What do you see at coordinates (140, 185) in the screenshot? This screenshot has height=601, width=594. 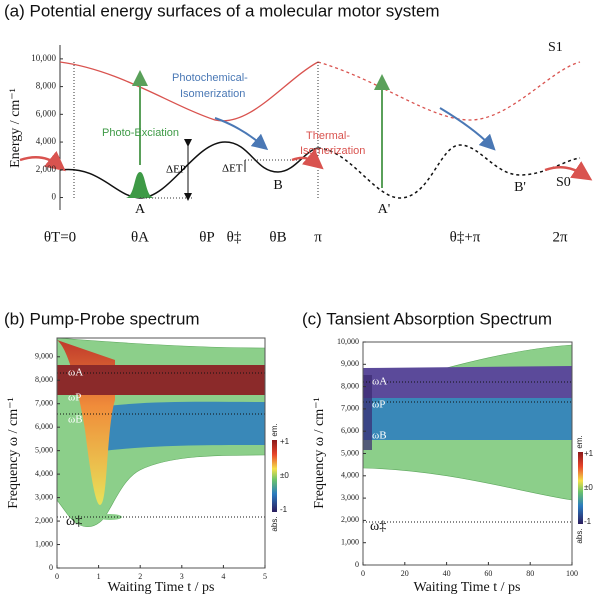 I see `wavepacket` at bounding box center [140, 185].